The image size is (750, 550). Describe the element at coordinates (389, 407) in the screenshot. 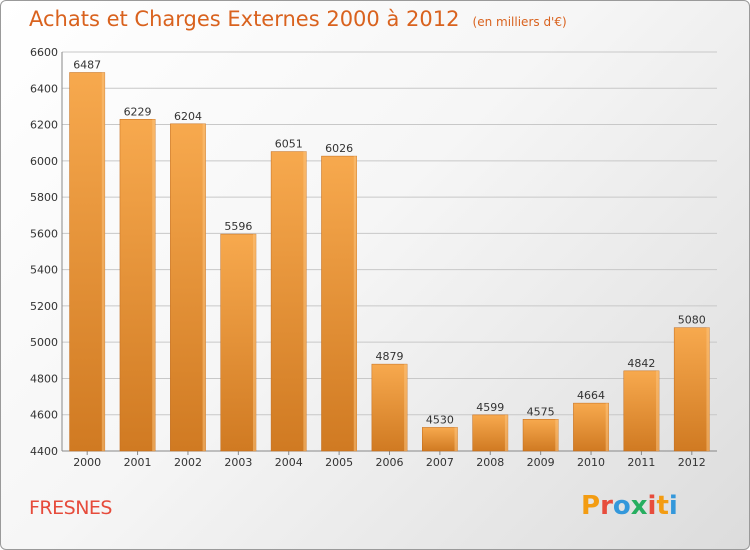

I see `bar-2006` at that location.